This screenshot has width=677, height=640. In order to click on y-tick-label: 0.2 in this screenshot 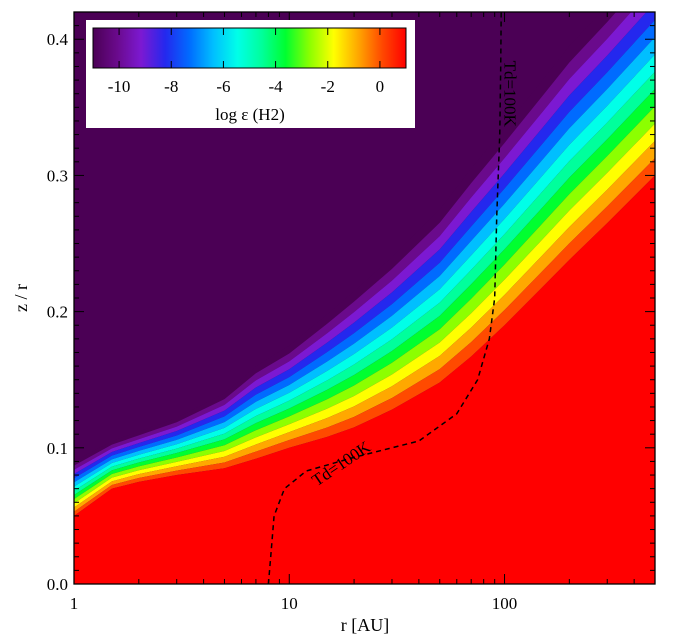, I will do `click(57, 312)`.